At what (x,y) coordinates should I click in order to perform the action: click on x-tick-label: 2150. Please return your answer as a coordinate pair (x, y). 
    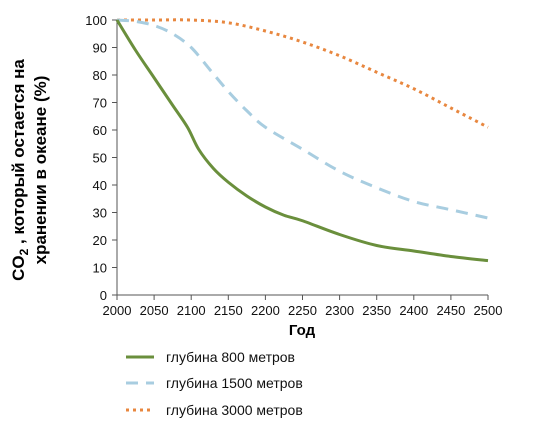
    Looking at the image, I should click on (228, 310).